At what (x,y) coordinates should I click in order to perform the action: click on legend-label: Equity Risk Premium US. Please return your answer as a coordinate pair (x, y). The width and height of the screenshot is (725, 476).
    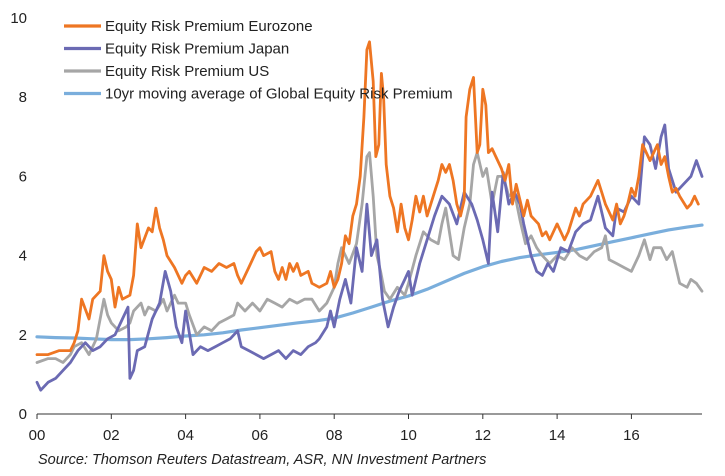
    Looking at the image, I should click on (187, 71).